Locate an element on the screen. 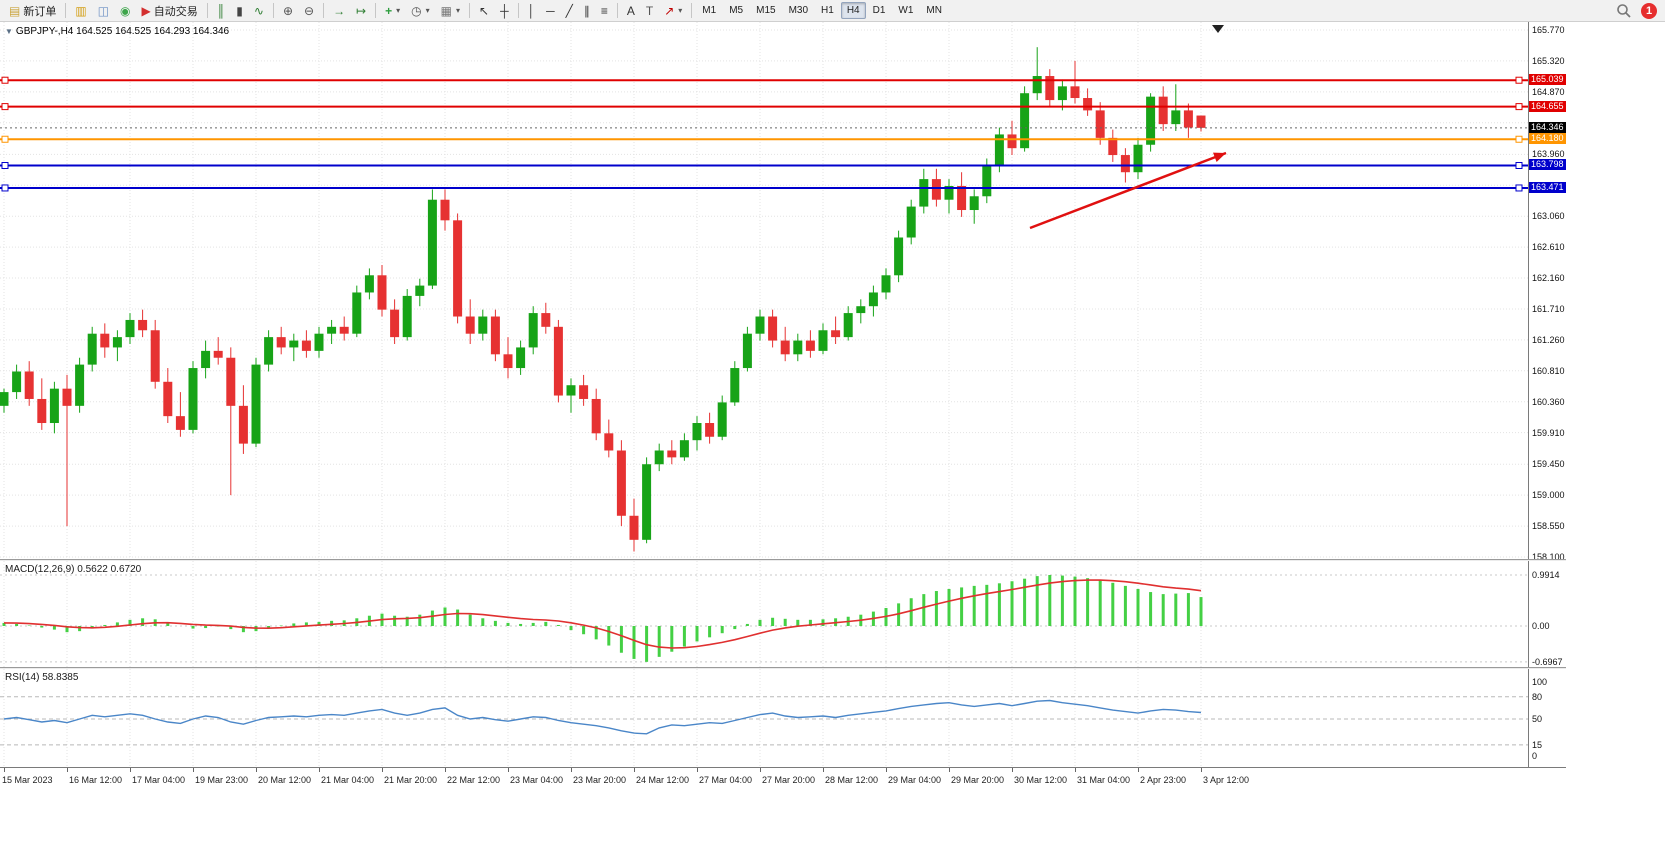  rsi-panel: RSI(14) 58.8385 100 80 50 15 0 is located at coordinates (783, 718).